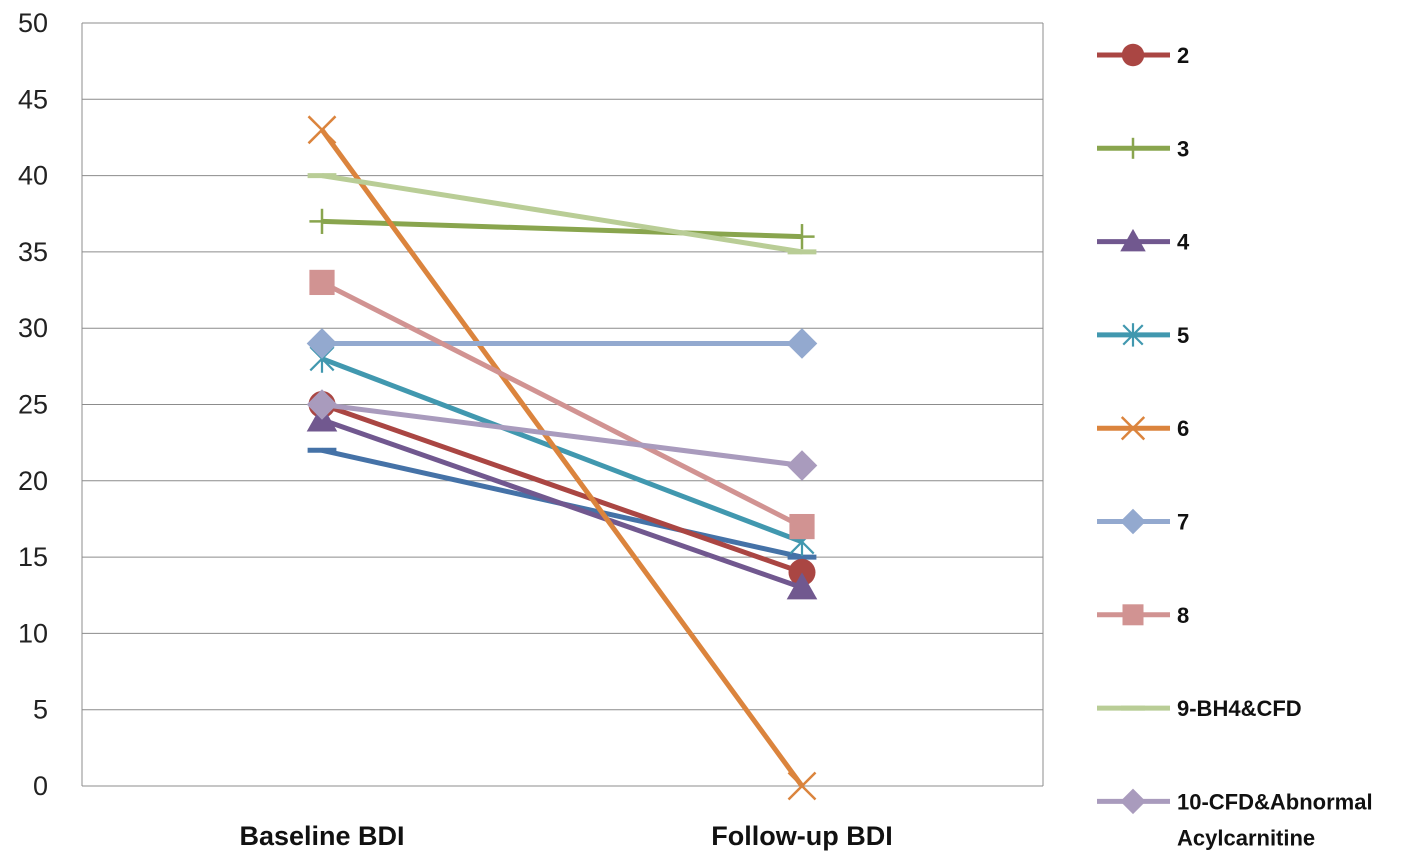  What do you see at coordinates (565, 836) in the screenshot?
I see `x-axis: Baseline BDI Follow-up BDI` at bounding box center [565, 836].